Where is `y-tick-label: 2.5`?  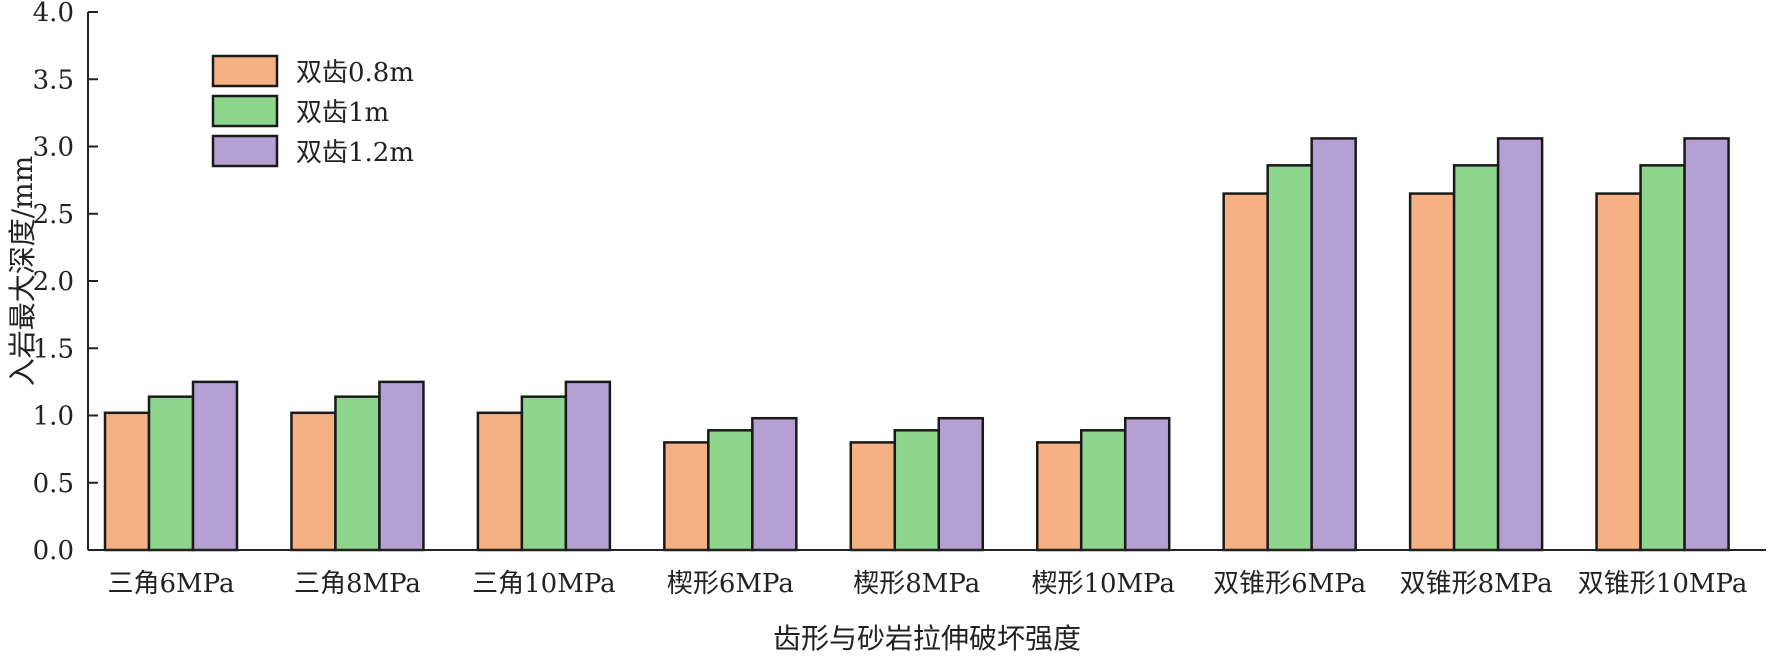
y-tick-label: 2.5 is located at coordinates (53, 215).